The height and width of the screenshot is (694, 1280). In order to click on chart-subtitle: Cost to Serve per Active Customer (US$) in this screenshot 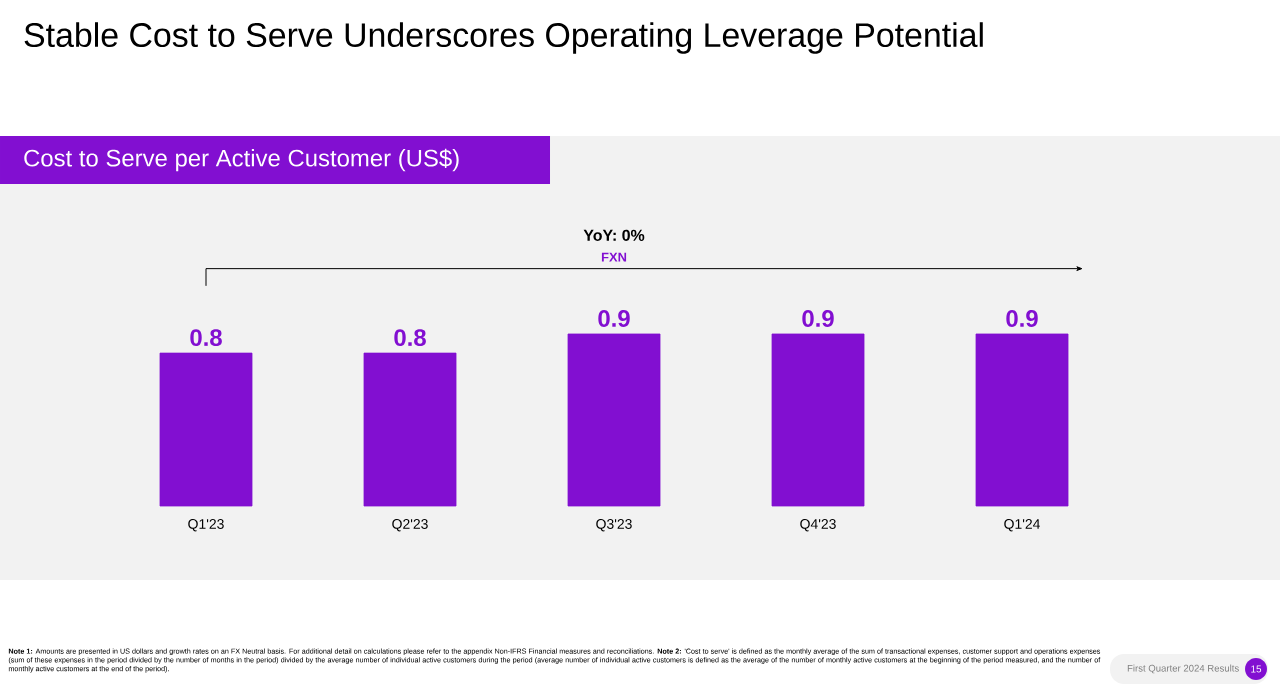, I will do `click(241, 160)`.